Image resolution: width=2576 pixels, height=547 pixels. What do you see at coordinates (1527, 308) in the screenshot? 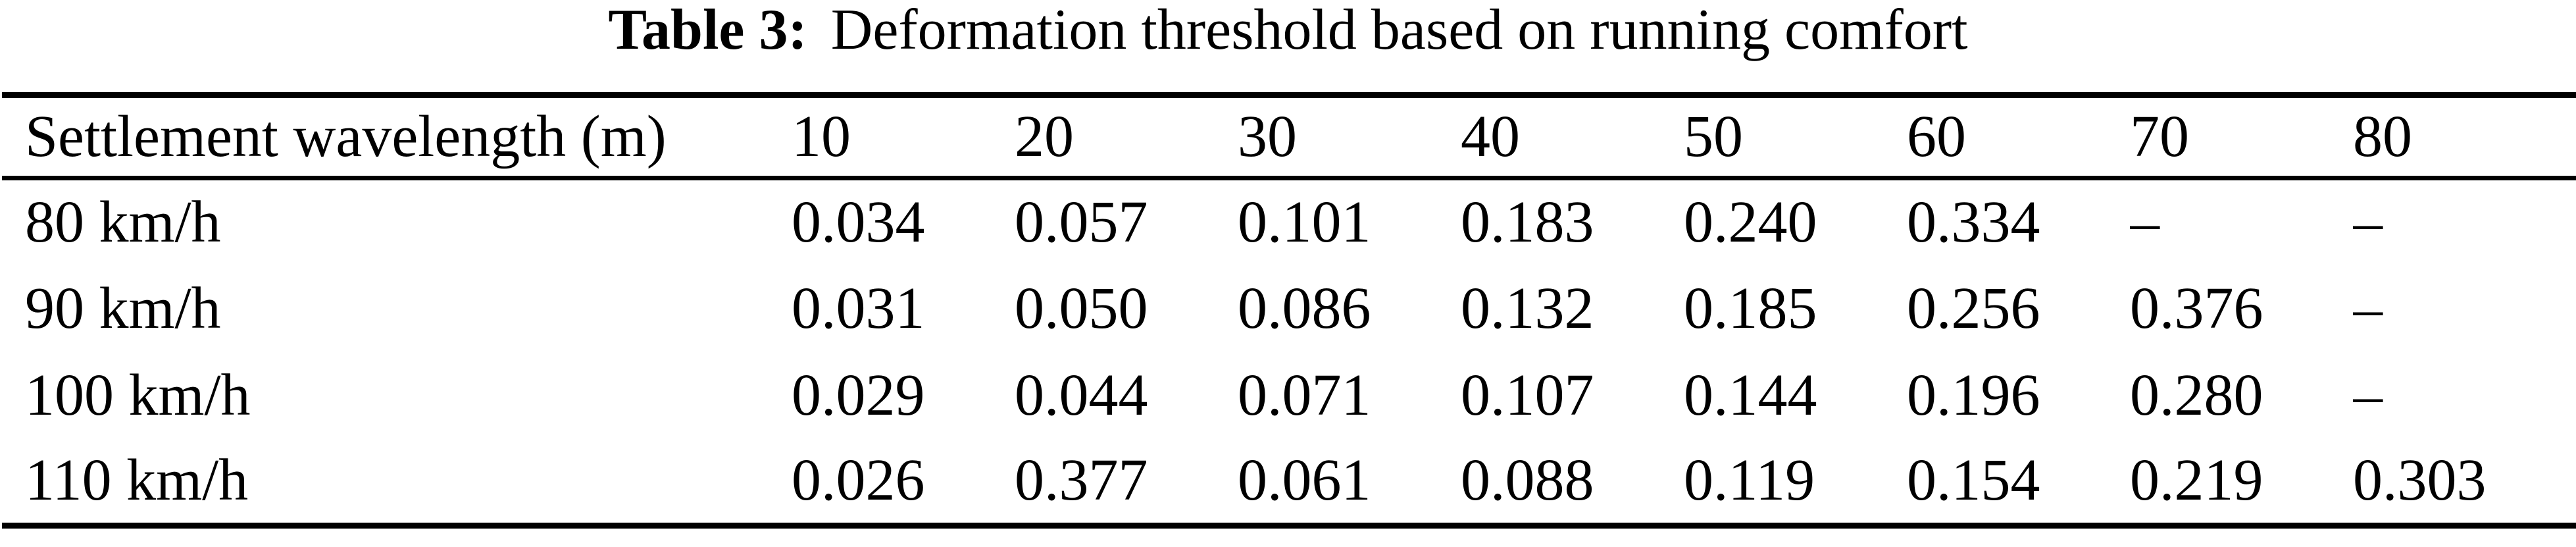
I see `table-cell: 0.132` at bounding box center [1527, 308].